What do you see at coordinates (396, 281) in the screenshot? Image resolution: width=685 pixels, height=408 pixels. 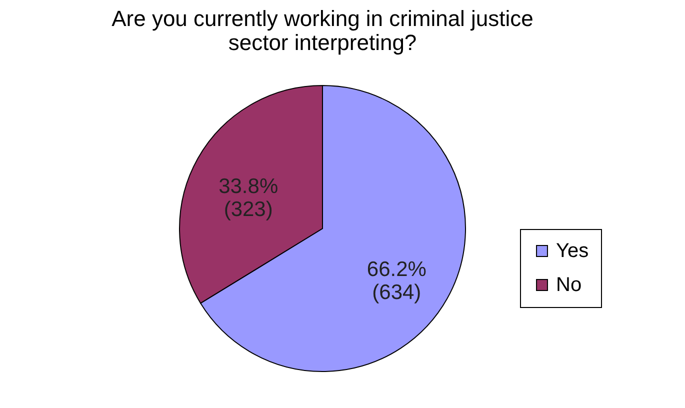 I see `data-label: 66.2% (634)` at bounding box center [396, 281].